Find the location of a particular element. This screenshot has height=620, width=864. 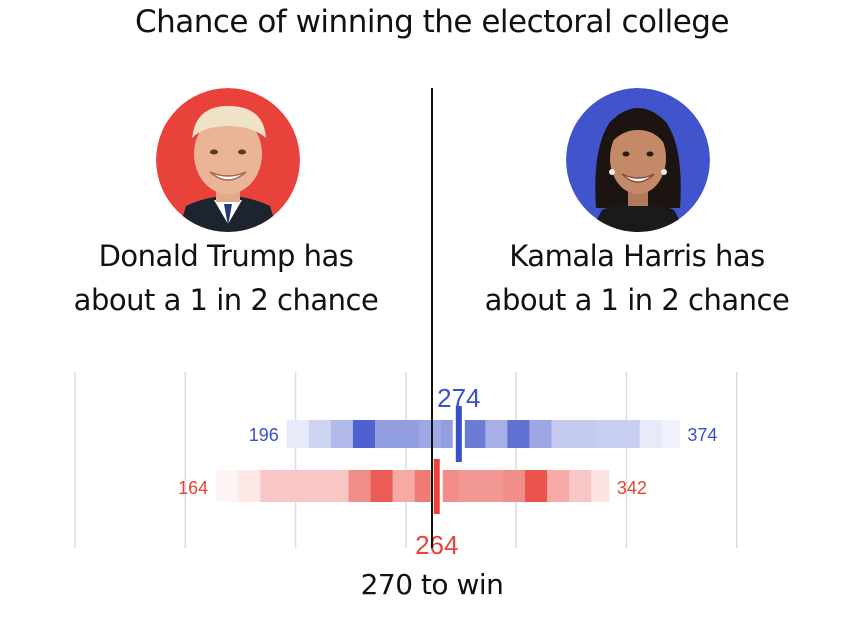

range-max-label: 374 is located at coordinates (702, 435).